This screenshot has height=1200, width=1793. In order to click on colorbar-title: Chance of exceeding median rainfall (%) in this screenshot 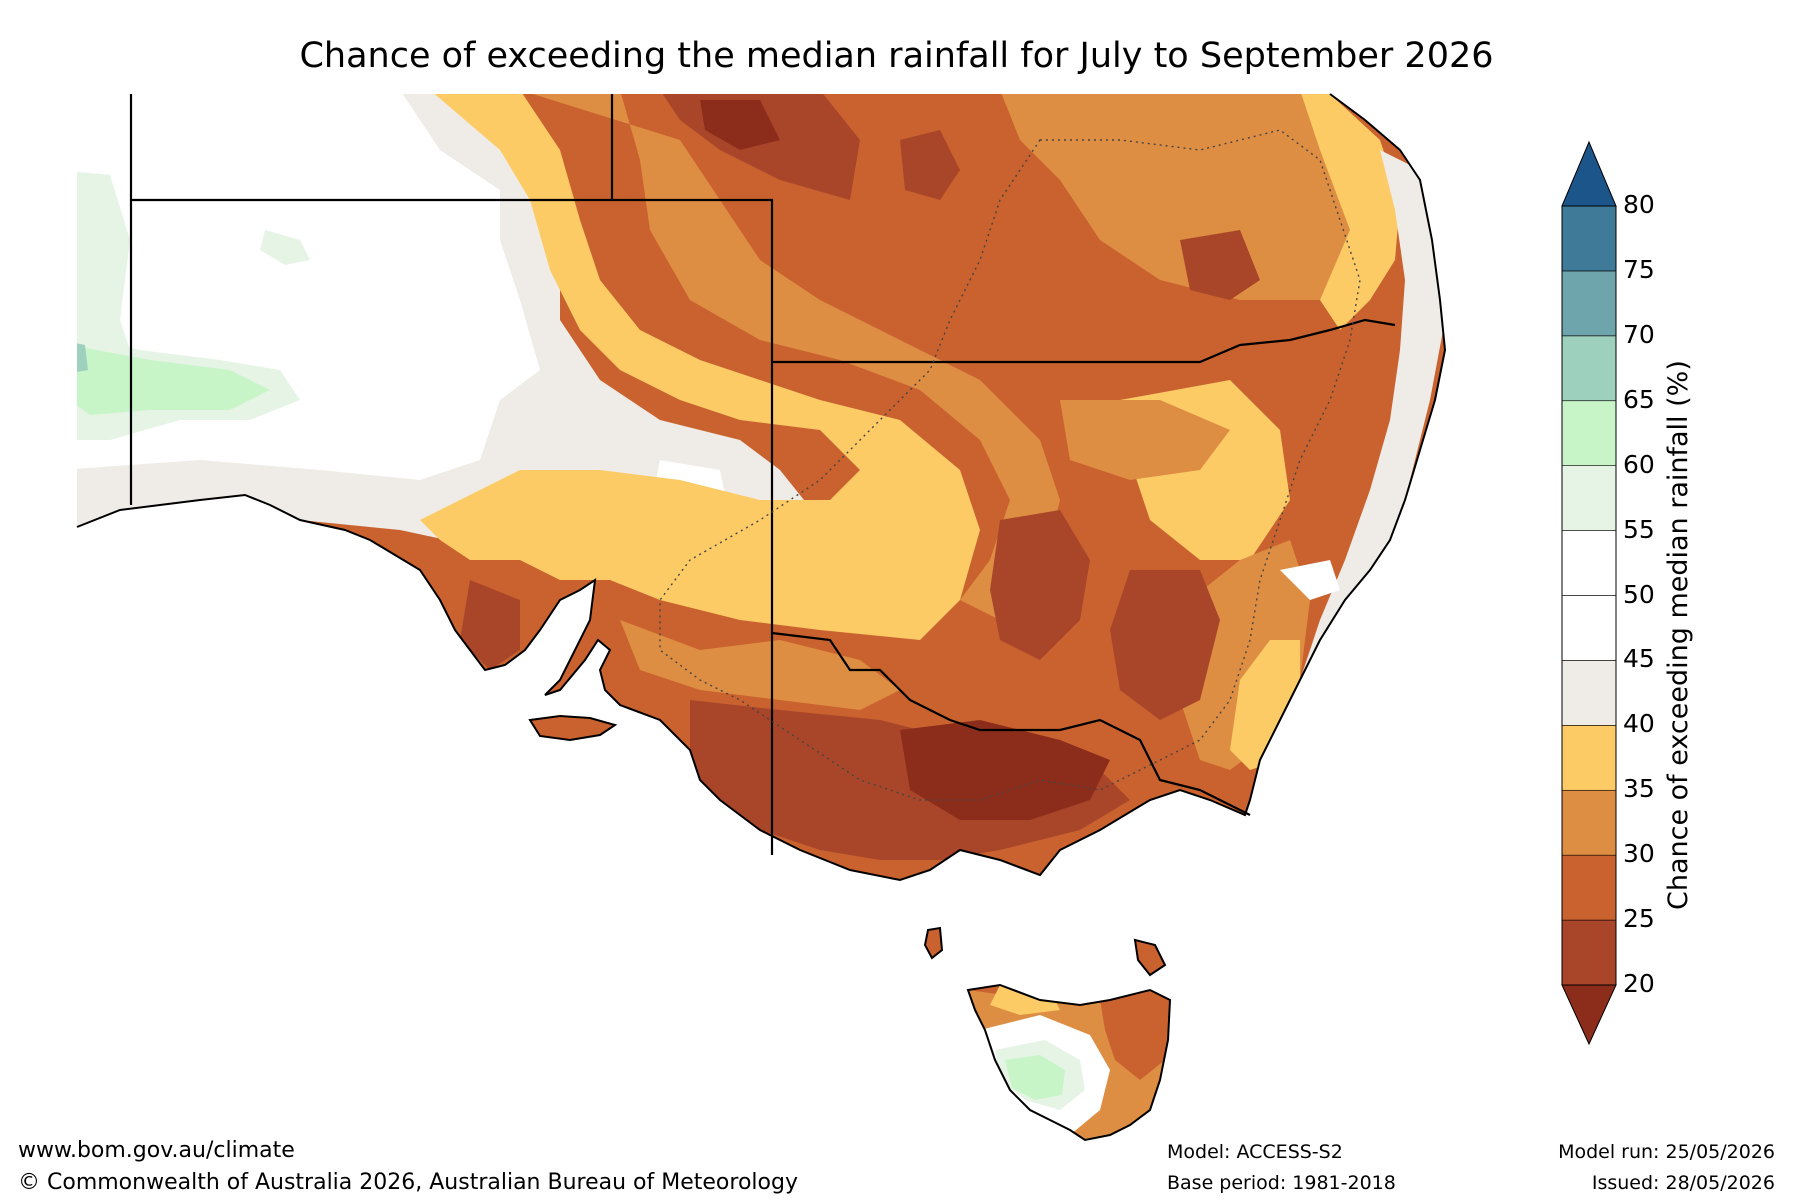, I will do `click(1678, 635)`.